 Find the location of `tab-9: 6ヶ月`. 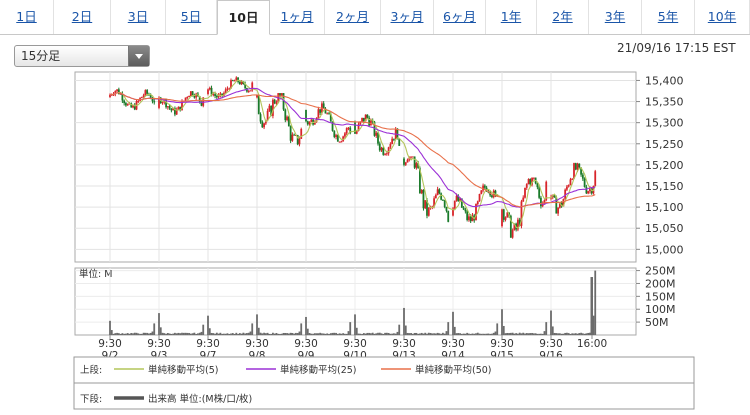

tab-9: 6ヶ月 is located at coordinates (460, 17).